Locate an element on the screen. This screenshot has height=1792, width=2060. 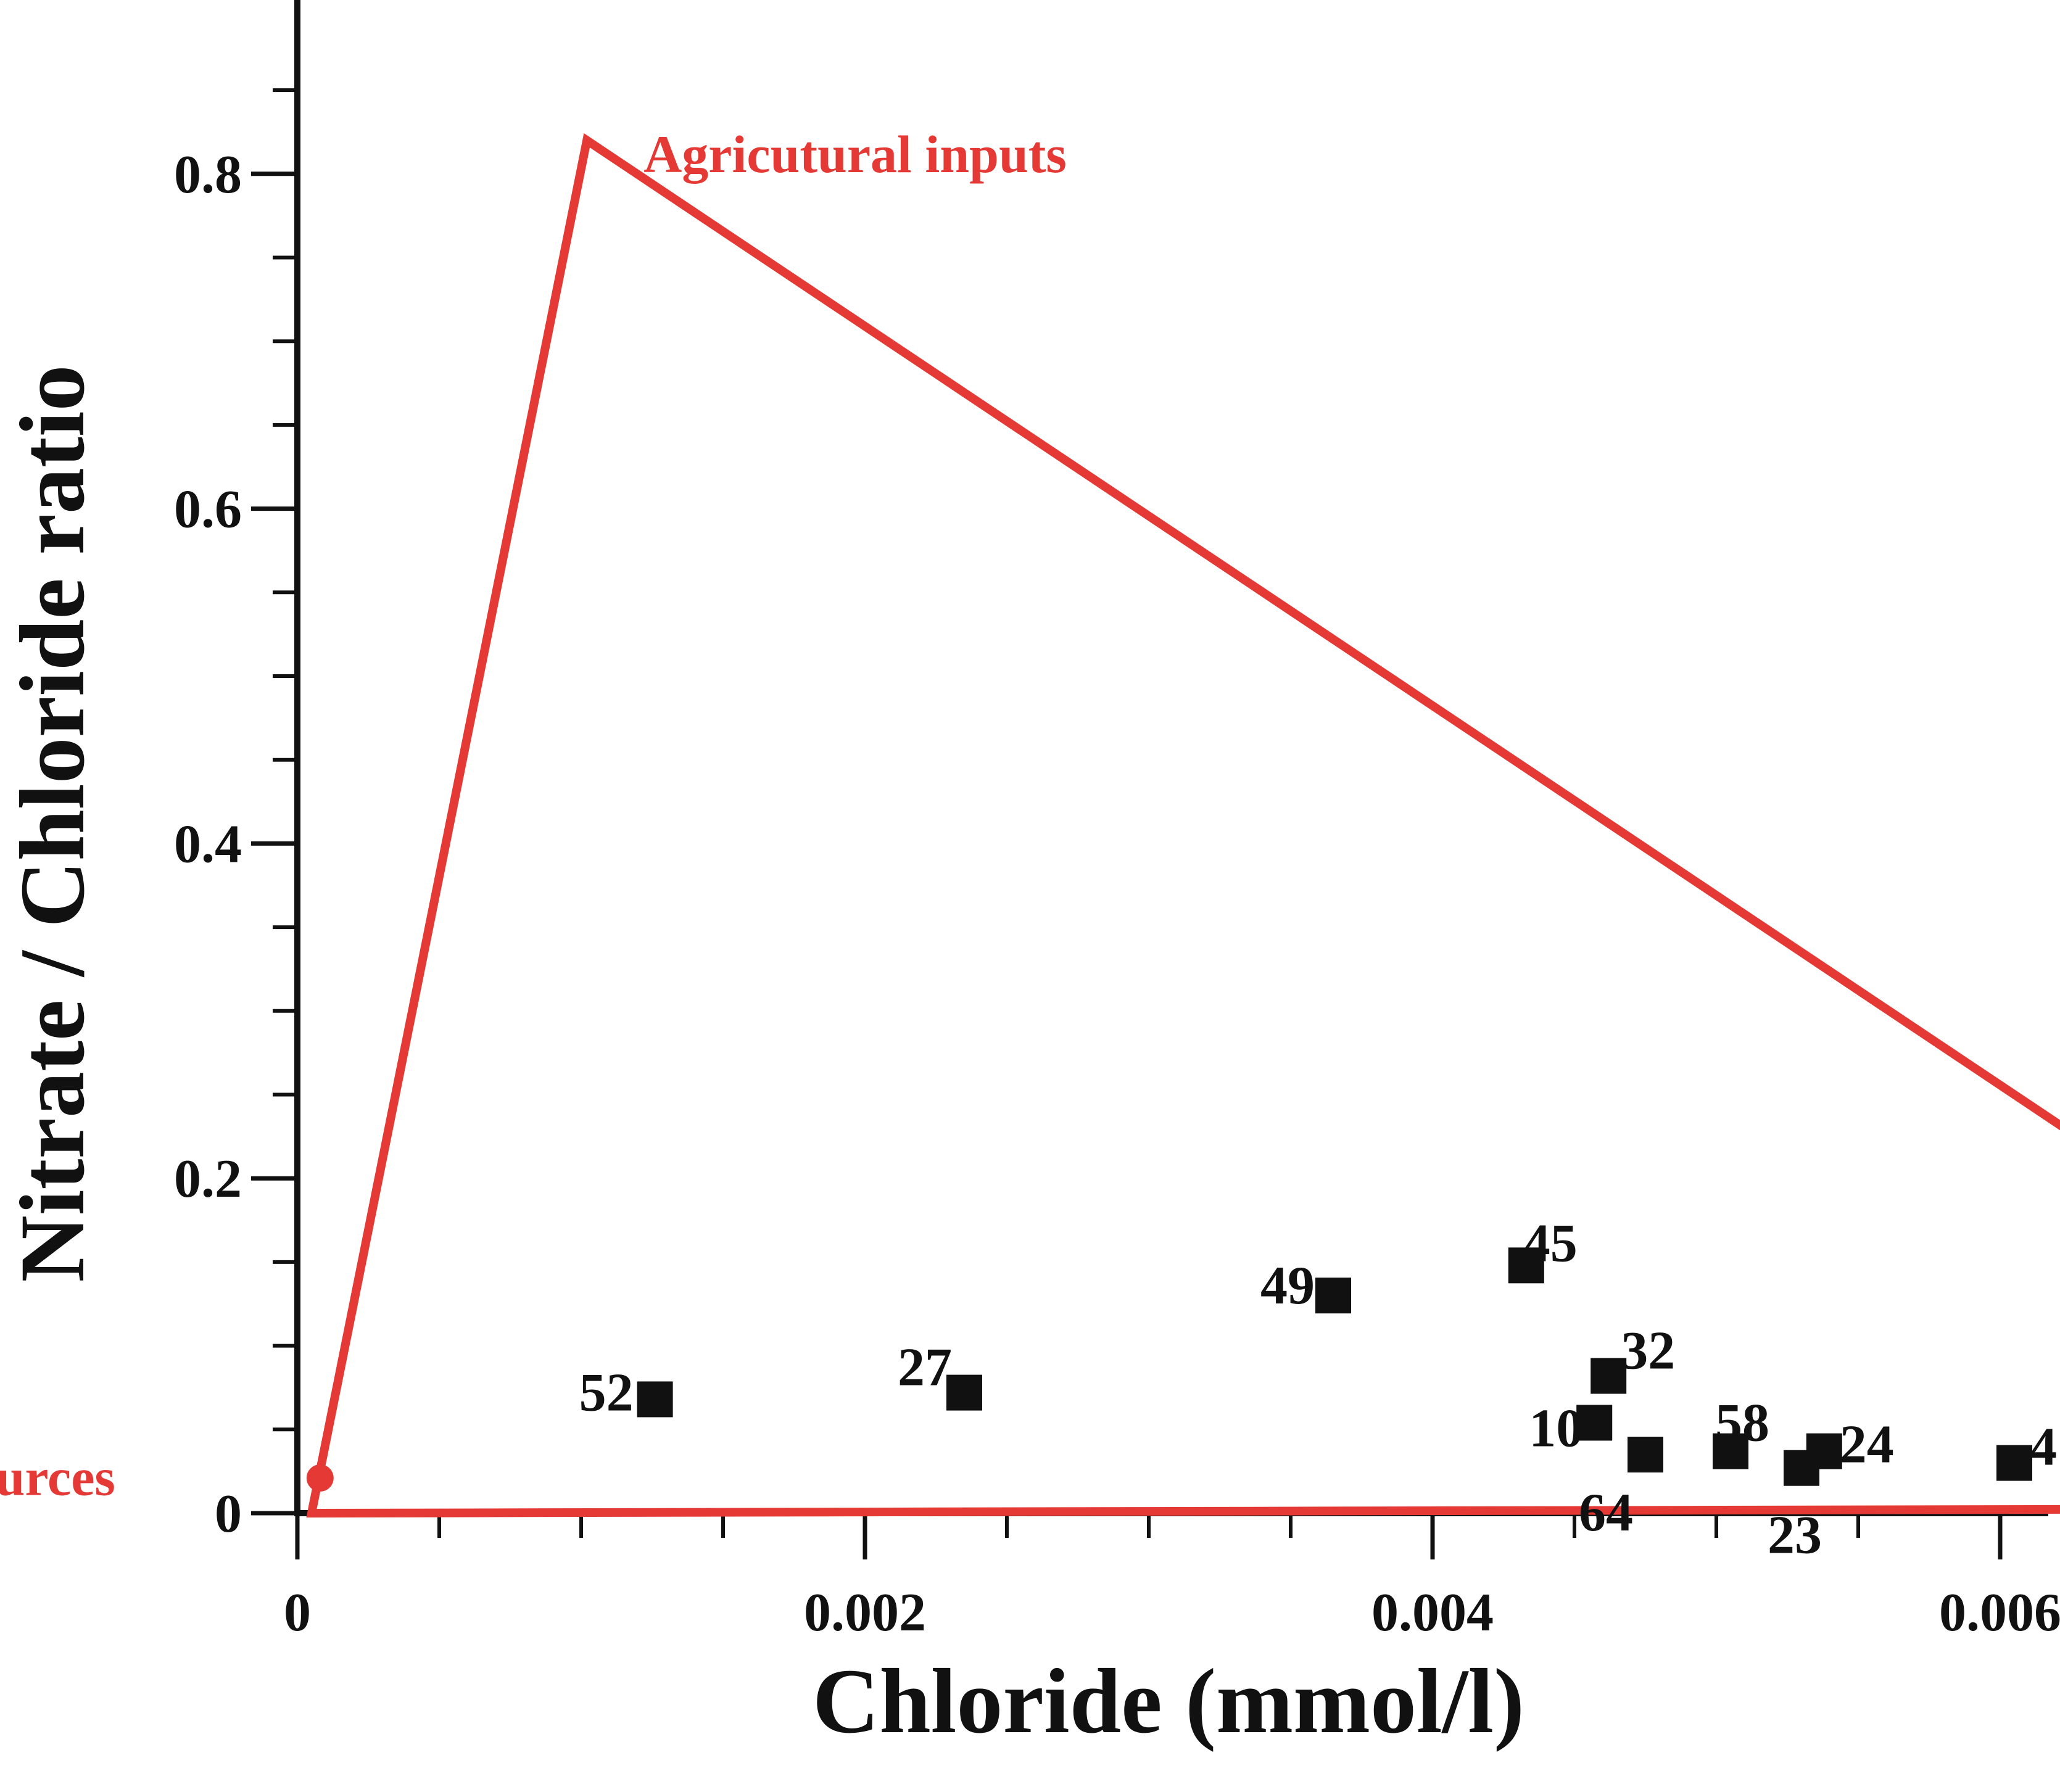
data-point-label: 10 is located at coordinates (1556, 1428).